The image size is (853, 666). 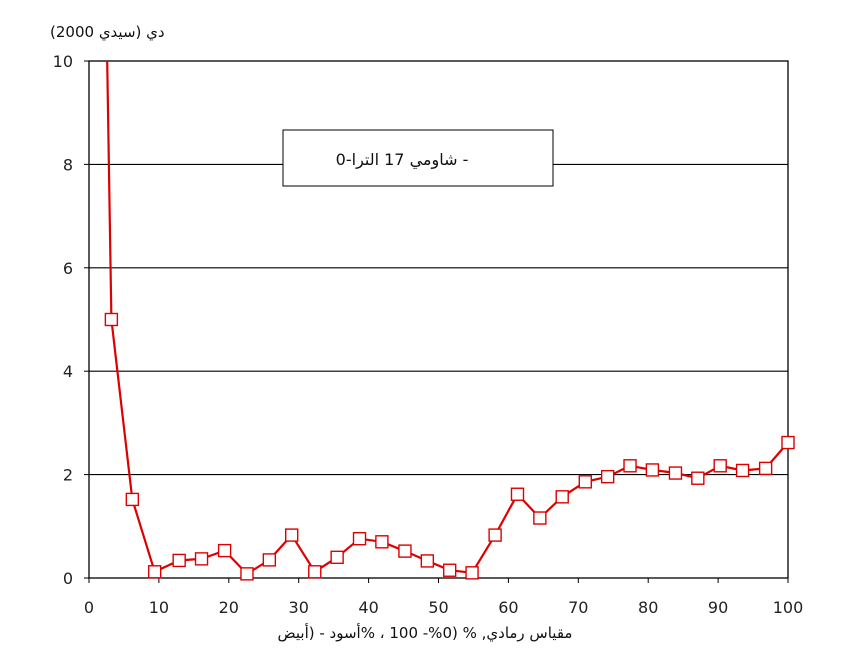 What do you see at coordinates (368, 607) in the screenshot?
I see `x-tick-label: 40` at bounding box center [368, 607].